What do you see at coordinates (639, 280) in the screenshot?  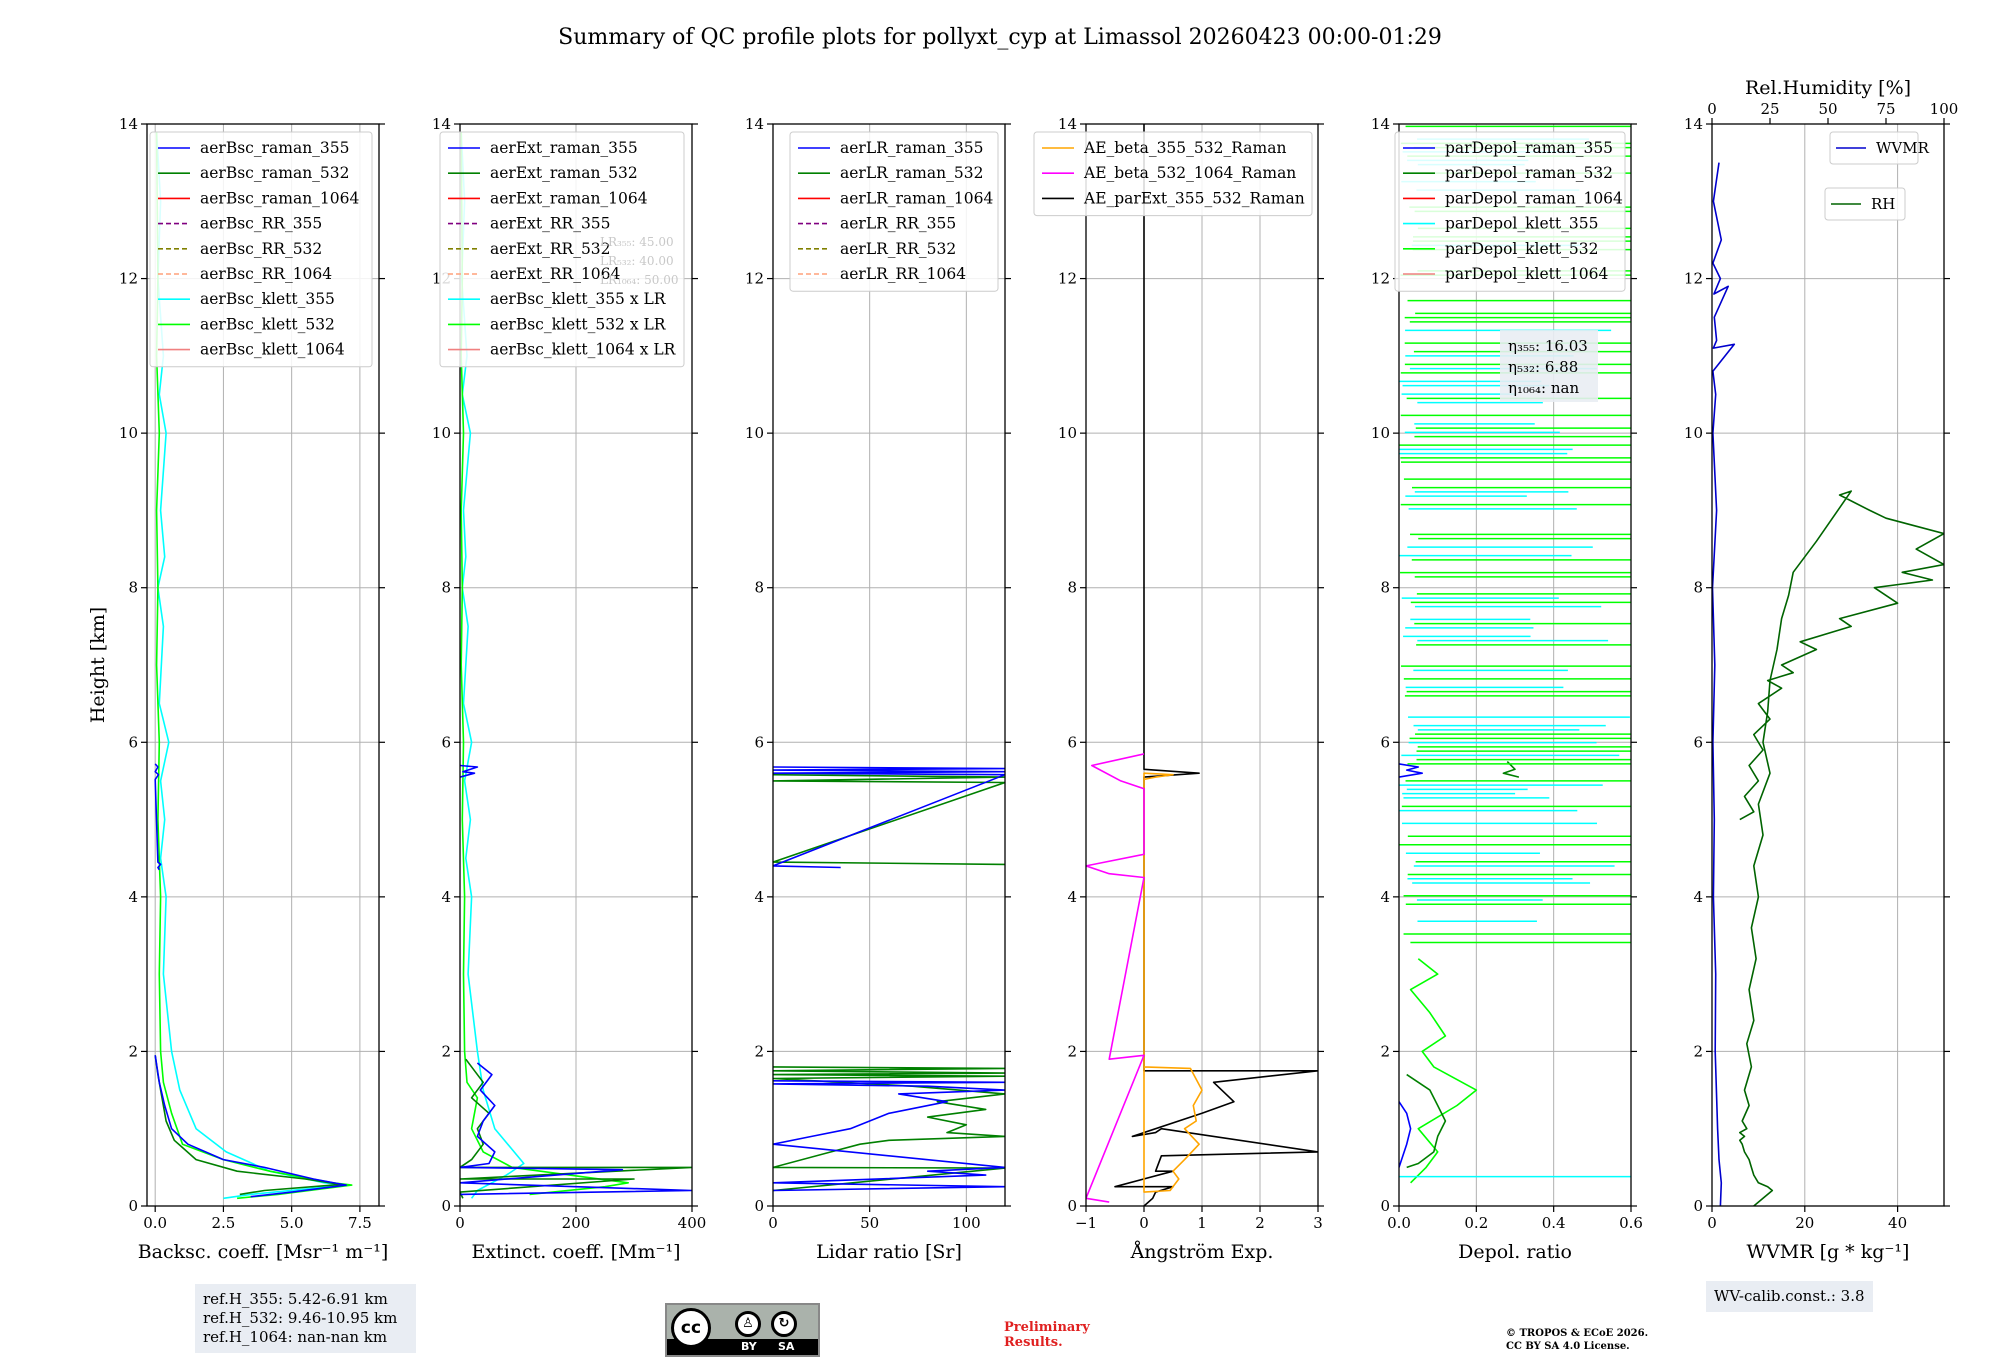 I see `lr-annotation: LR₁₀₆₄: 50.00` at bounding box center [639, 280].